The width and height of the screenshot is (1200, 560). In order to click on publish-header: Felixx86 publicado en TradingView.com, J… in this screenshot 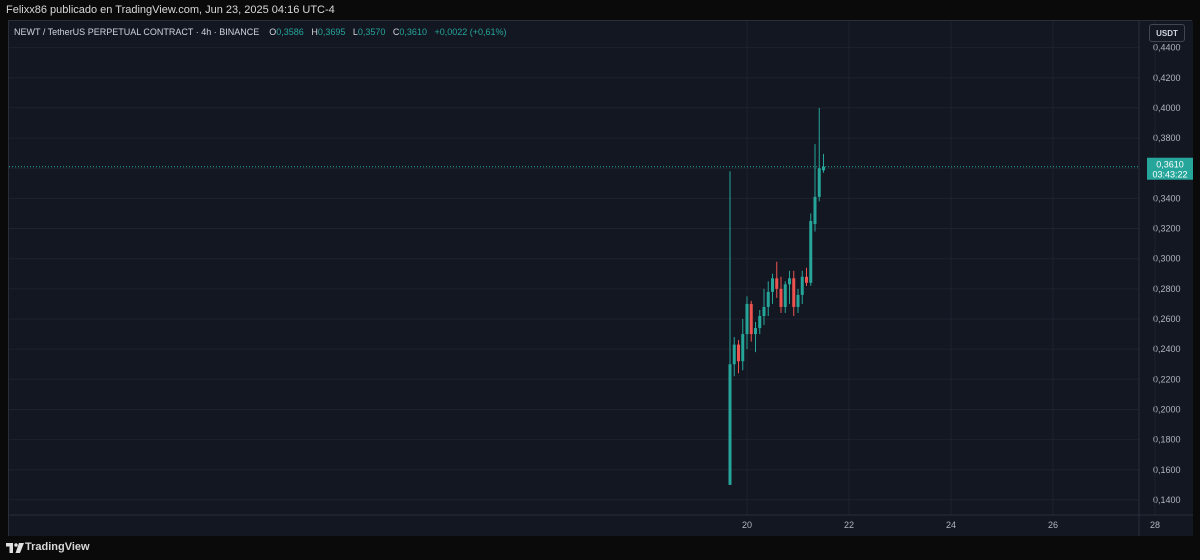, I will do `click(600, 10)`.